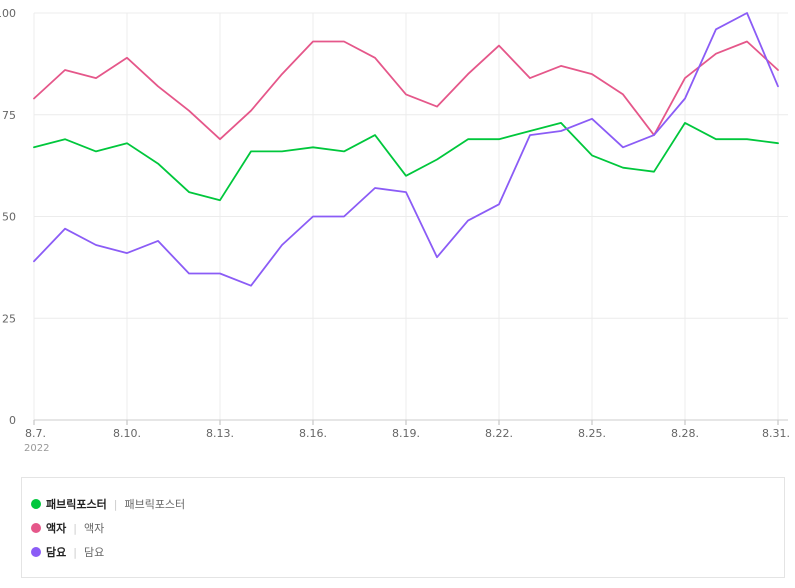 This screenshot has width=795, height=588. What do you see at coordinates (313, 433) in the screenshot?
I see `x-tick-label: 8.16.` at bounding box center [313, 433].